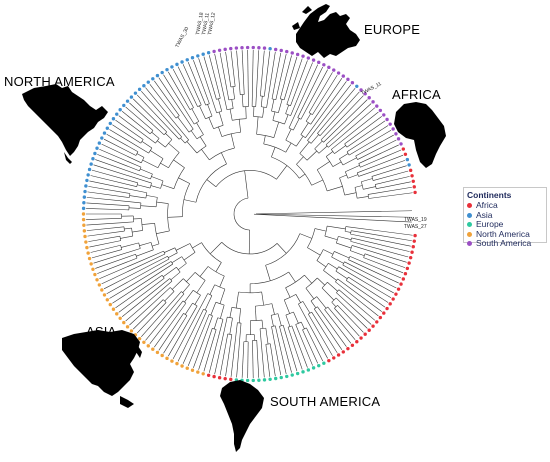  I want to click on legend-label-south-america: South America, so click(503, 243).